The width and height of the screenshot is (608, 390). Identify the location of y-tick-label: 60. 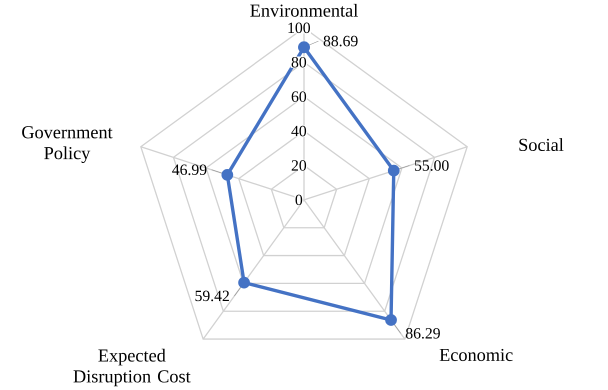
(299, 96).